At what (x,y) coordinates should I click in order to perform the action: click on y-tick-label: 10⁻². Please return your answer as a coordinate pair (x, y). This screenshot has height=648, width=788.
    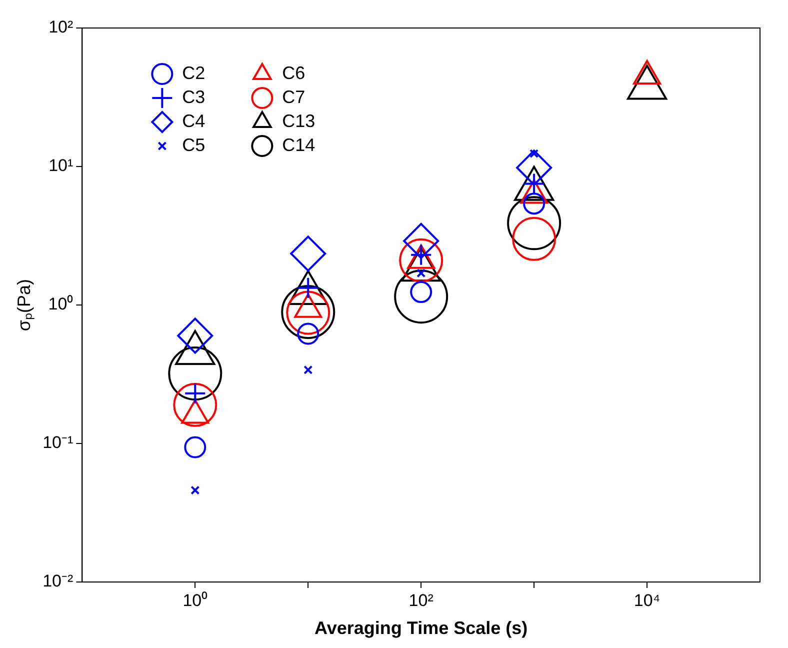
    Looking at the image, I should click on (58, 581).